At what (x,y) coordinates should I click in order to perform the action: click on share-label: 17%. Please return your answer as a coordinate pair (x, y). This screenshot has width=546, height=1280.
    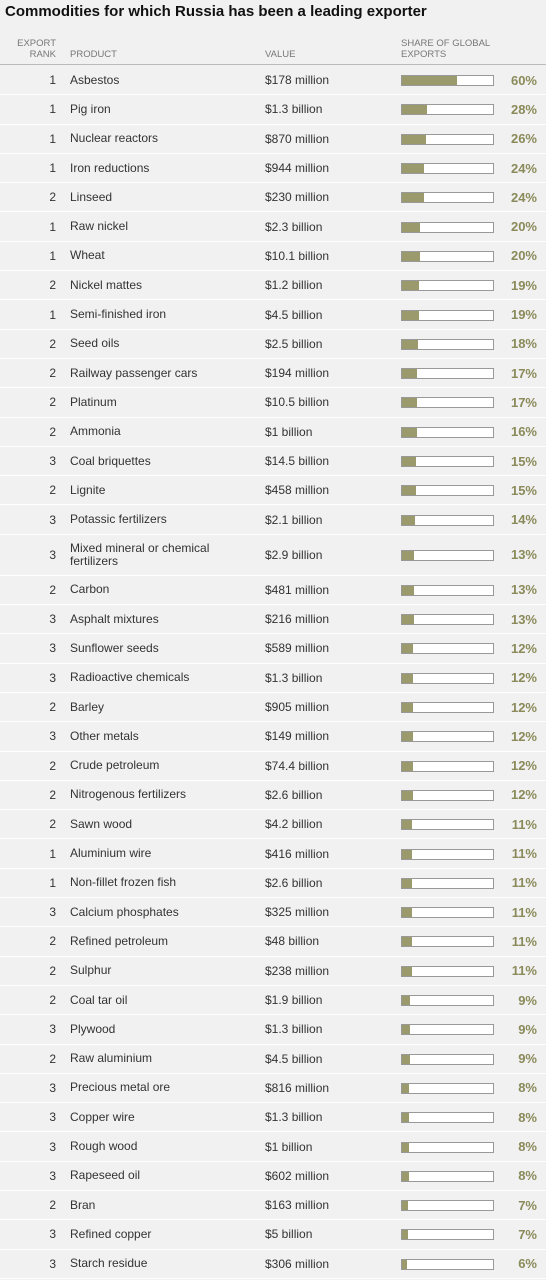
    Looking at the image, I should click on (523, 402).